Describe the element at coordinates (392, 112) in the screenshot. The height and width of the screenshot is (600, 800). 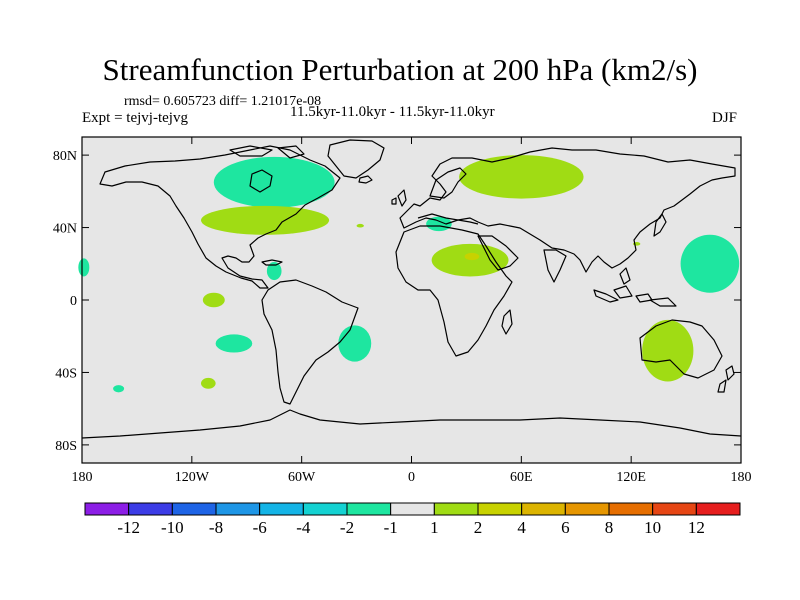
I see `period-label: 11.5kyr-11.0kyr - 11.5kyr-11.0kyr` at that location.